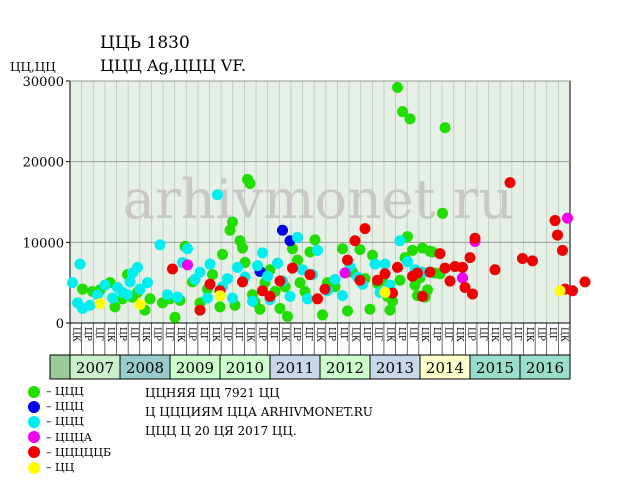 Image resolution: width=630 pixels, height=500 pixels. Describe the element at coordinates (43, 163) in the screenshot. I see `y-tick-label: 20000` at that location.